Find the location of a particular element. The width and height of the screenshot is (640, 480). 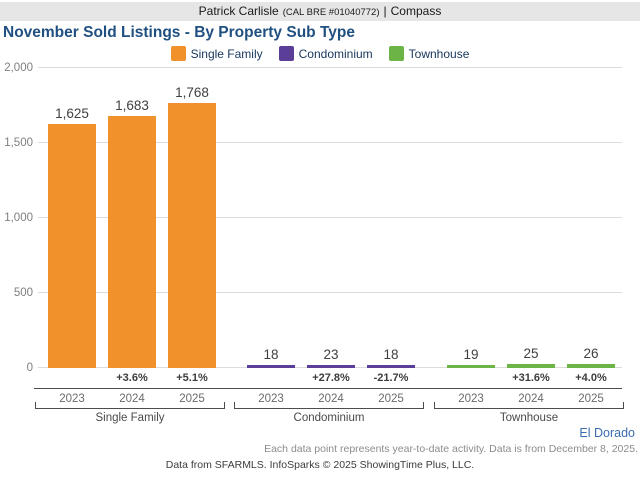

bar-single-family-2025 is located at coordinates (192, 235).